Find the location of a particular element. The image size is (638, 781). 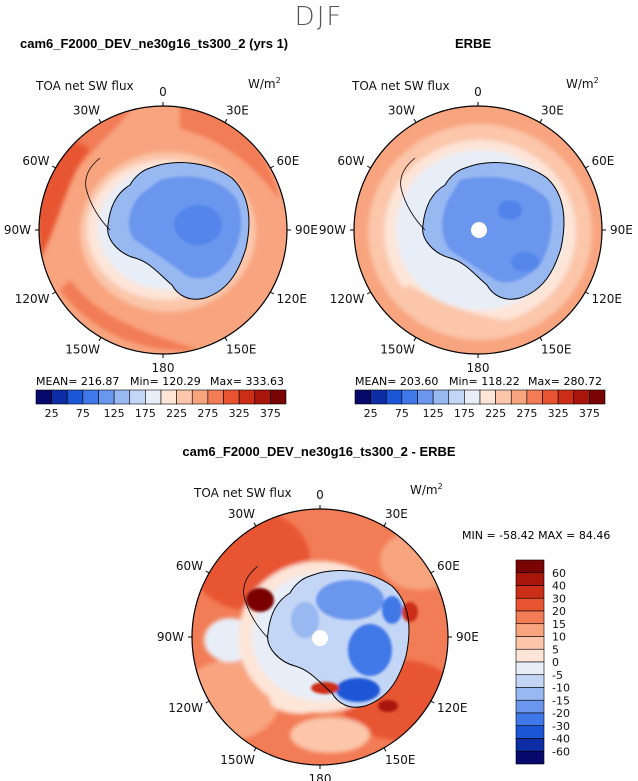

colorbar-tick-erbe: 325 is located at coordinates (558, 413).